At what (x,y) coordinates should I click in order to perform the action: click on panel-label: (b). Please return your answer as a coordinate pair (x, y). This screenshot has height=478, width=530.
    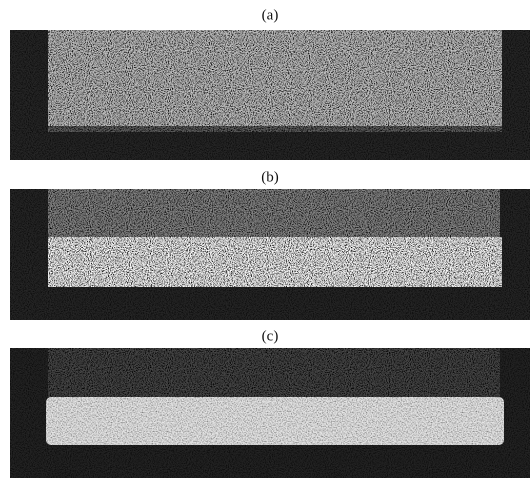
    Looking at the image, I should click on (270, 177).